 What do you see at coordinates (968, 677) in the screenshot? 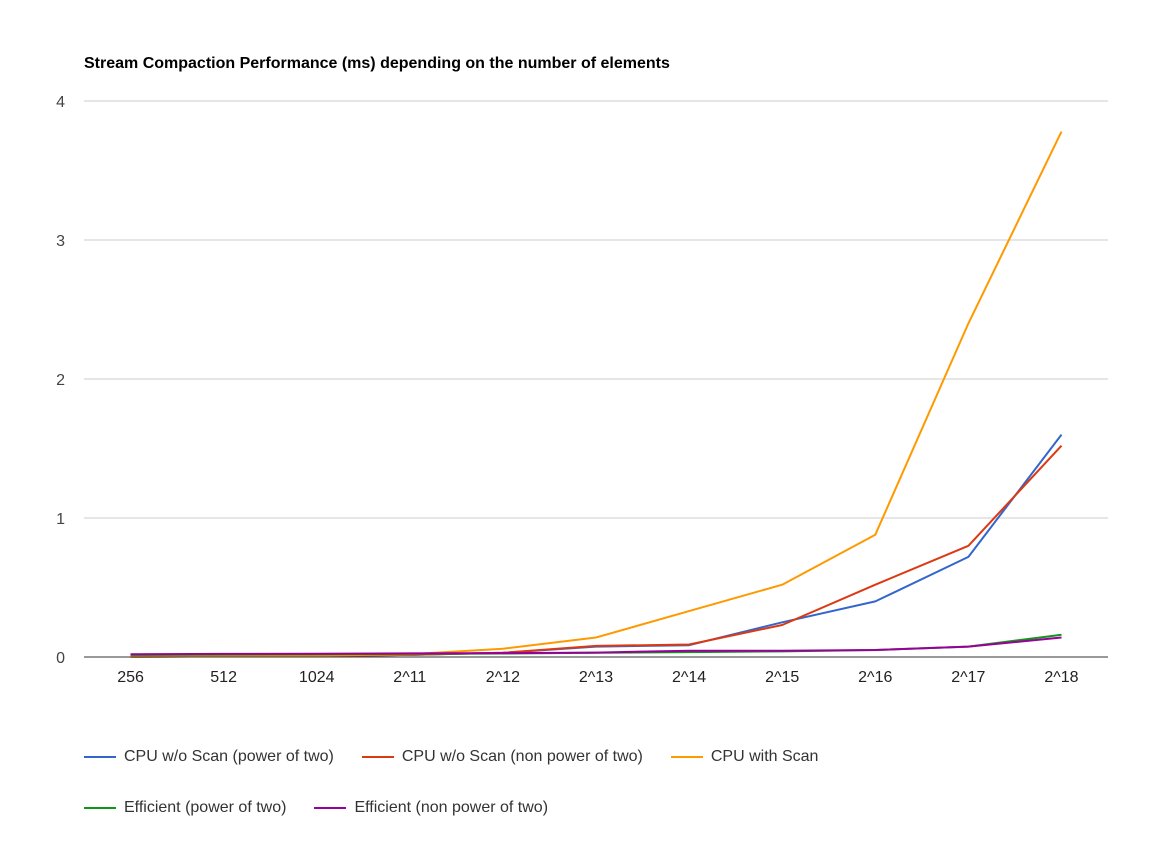
I see `x-tick-label: 2^17` at bounding box center [968, 677].